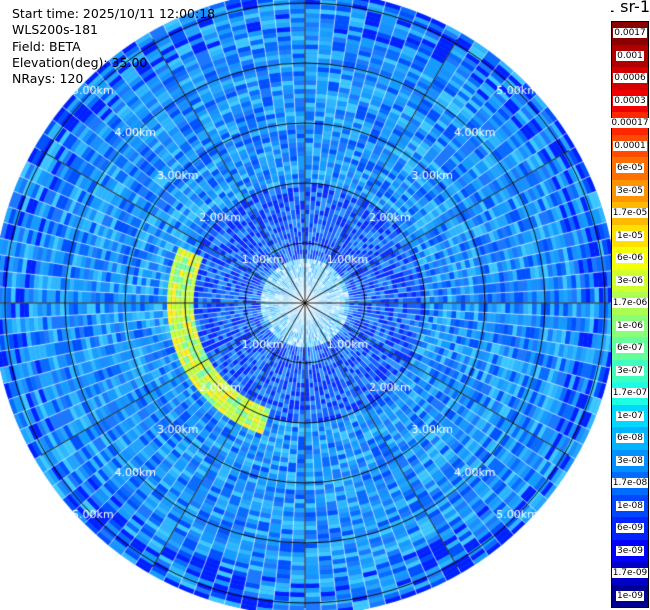  I want to click on colorbar-cell: 0.001, so click(630, 55).